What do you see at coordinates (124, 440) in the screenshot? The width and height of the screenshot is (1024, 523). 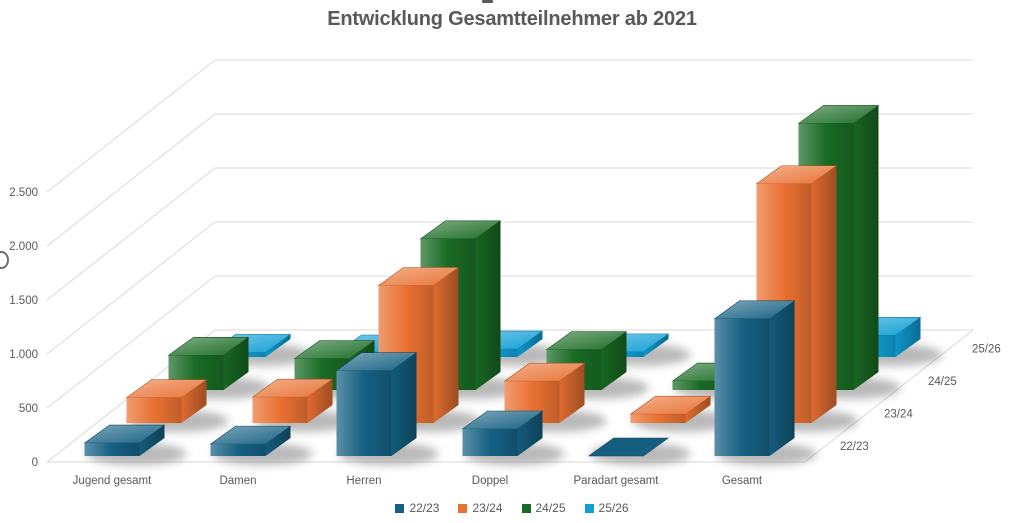 I see `bar-22-23-jugend-gesamt` at bounding box center [124, 440].